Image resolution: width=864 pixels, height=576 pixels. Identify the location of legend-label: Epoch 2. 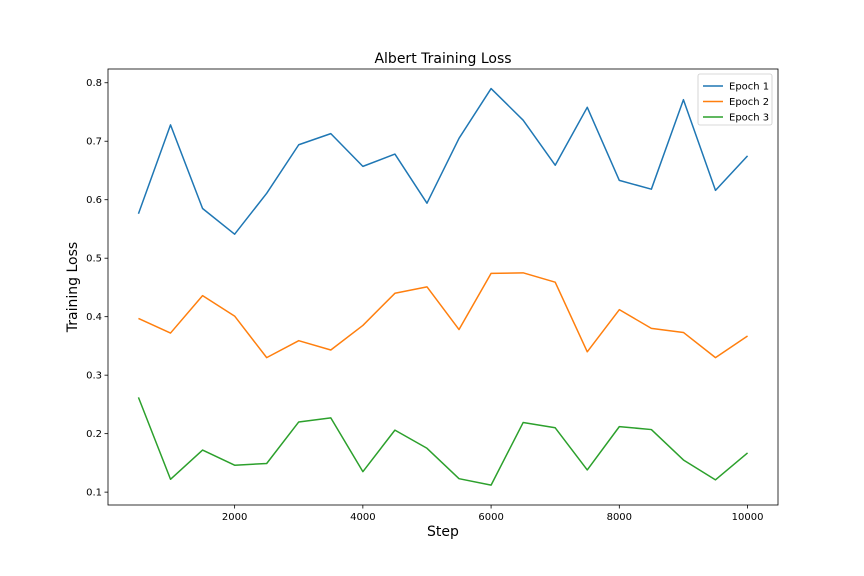
(749, 102).